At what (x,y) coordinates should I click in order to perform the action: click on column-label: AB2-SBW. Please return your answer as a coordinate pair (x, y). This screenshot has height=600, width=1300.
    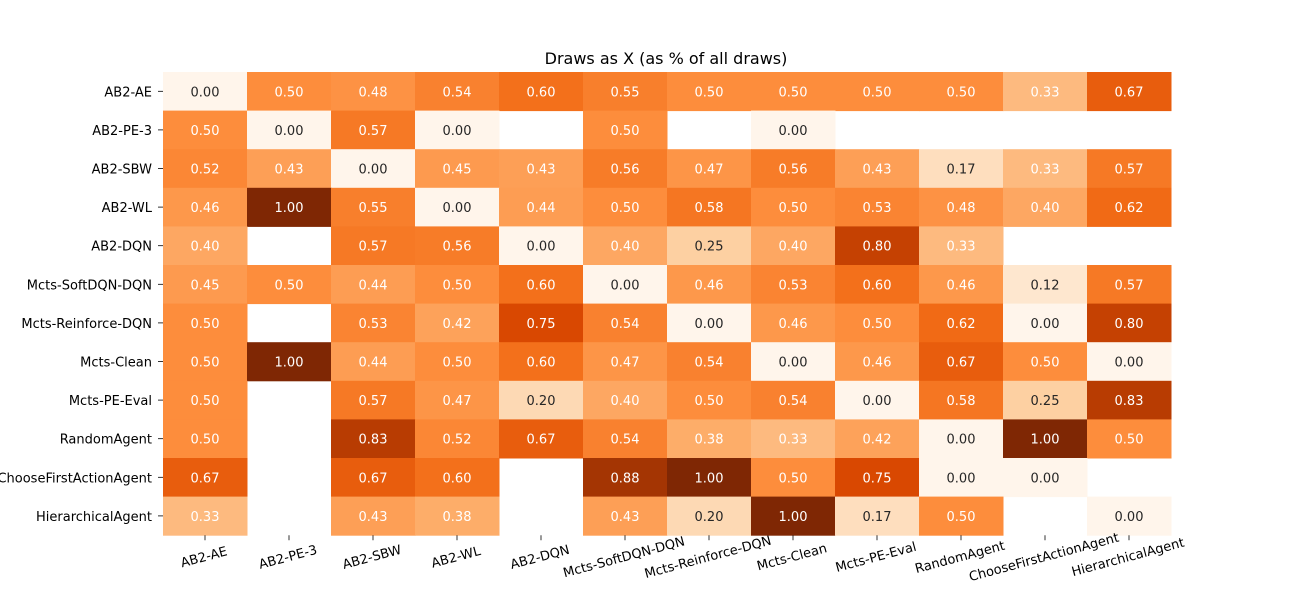
    Looking at the image, I should click on (372, 558).